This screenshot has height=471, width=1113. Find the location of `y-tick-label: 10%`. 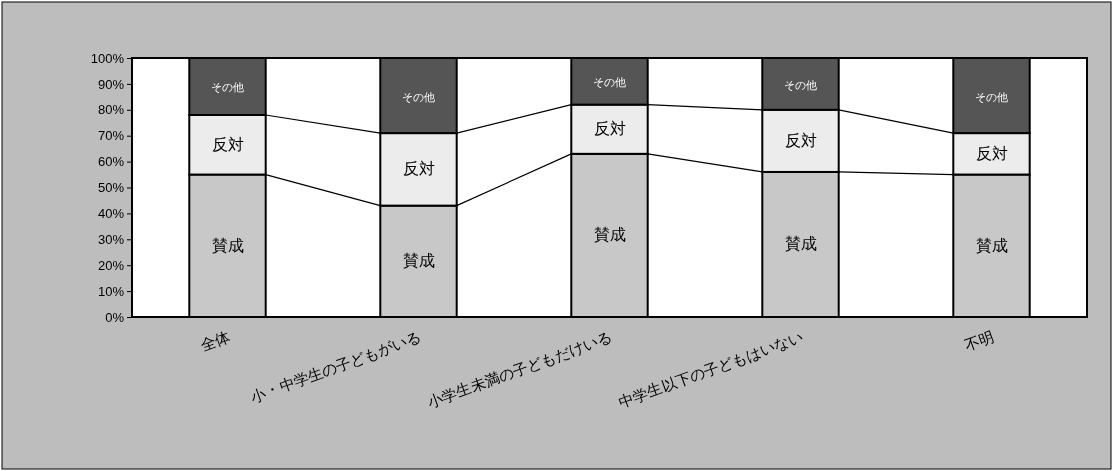

y-tick-label: 10% is located at coordinates (111, 291).